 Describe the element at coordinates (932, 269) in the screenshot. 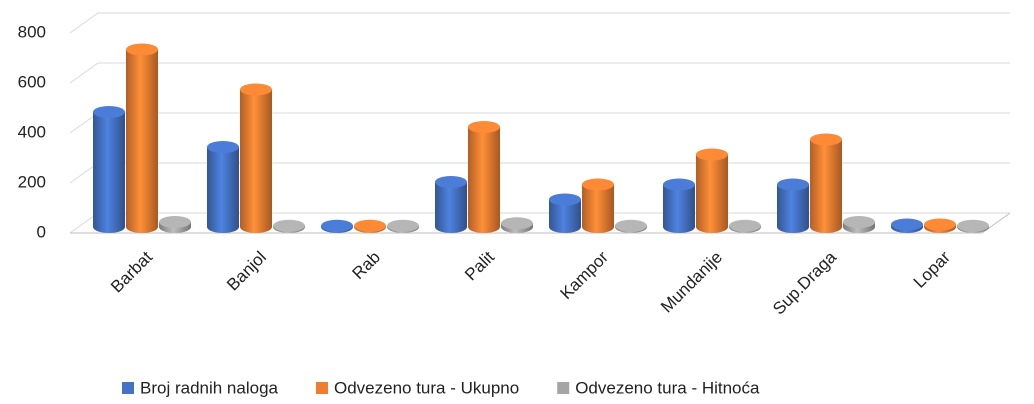

I see `x-tick-label: Lopar` at that location.